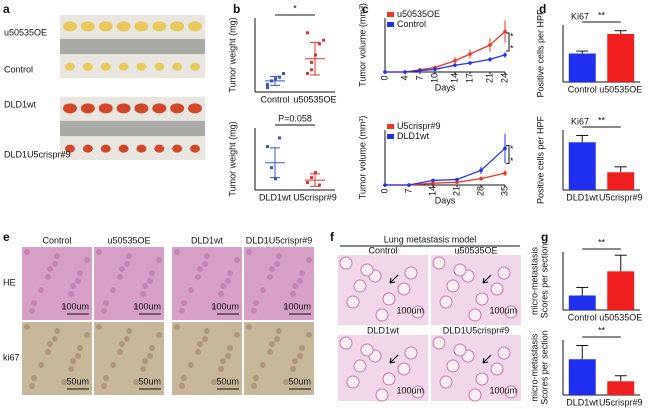 This screenshot has height=409, width=670. Describe the element at coordinates (512, 149) in the screenshot. I see `annotation: *` at that location.